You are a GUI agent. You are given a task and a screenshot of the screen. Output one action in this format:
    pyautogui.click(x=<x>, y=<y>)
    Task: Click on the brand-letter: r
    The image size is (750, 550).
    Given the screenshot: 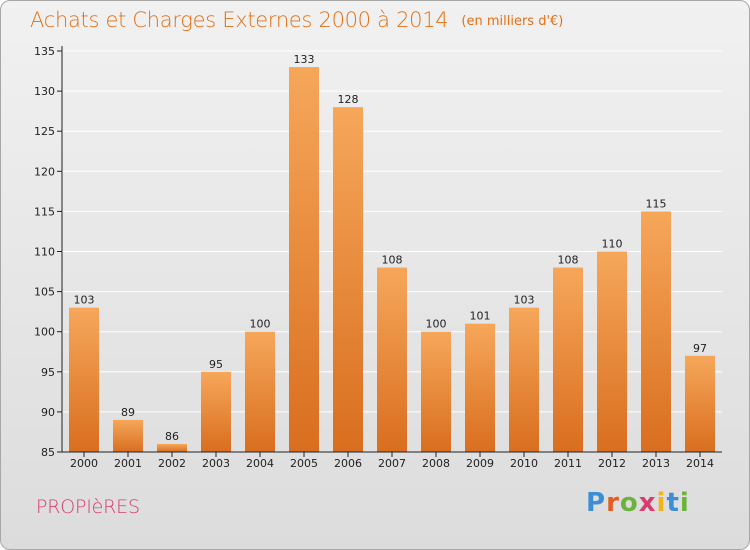 What is the action you would take?
    pyautogui.click(x=613, y=503)
    